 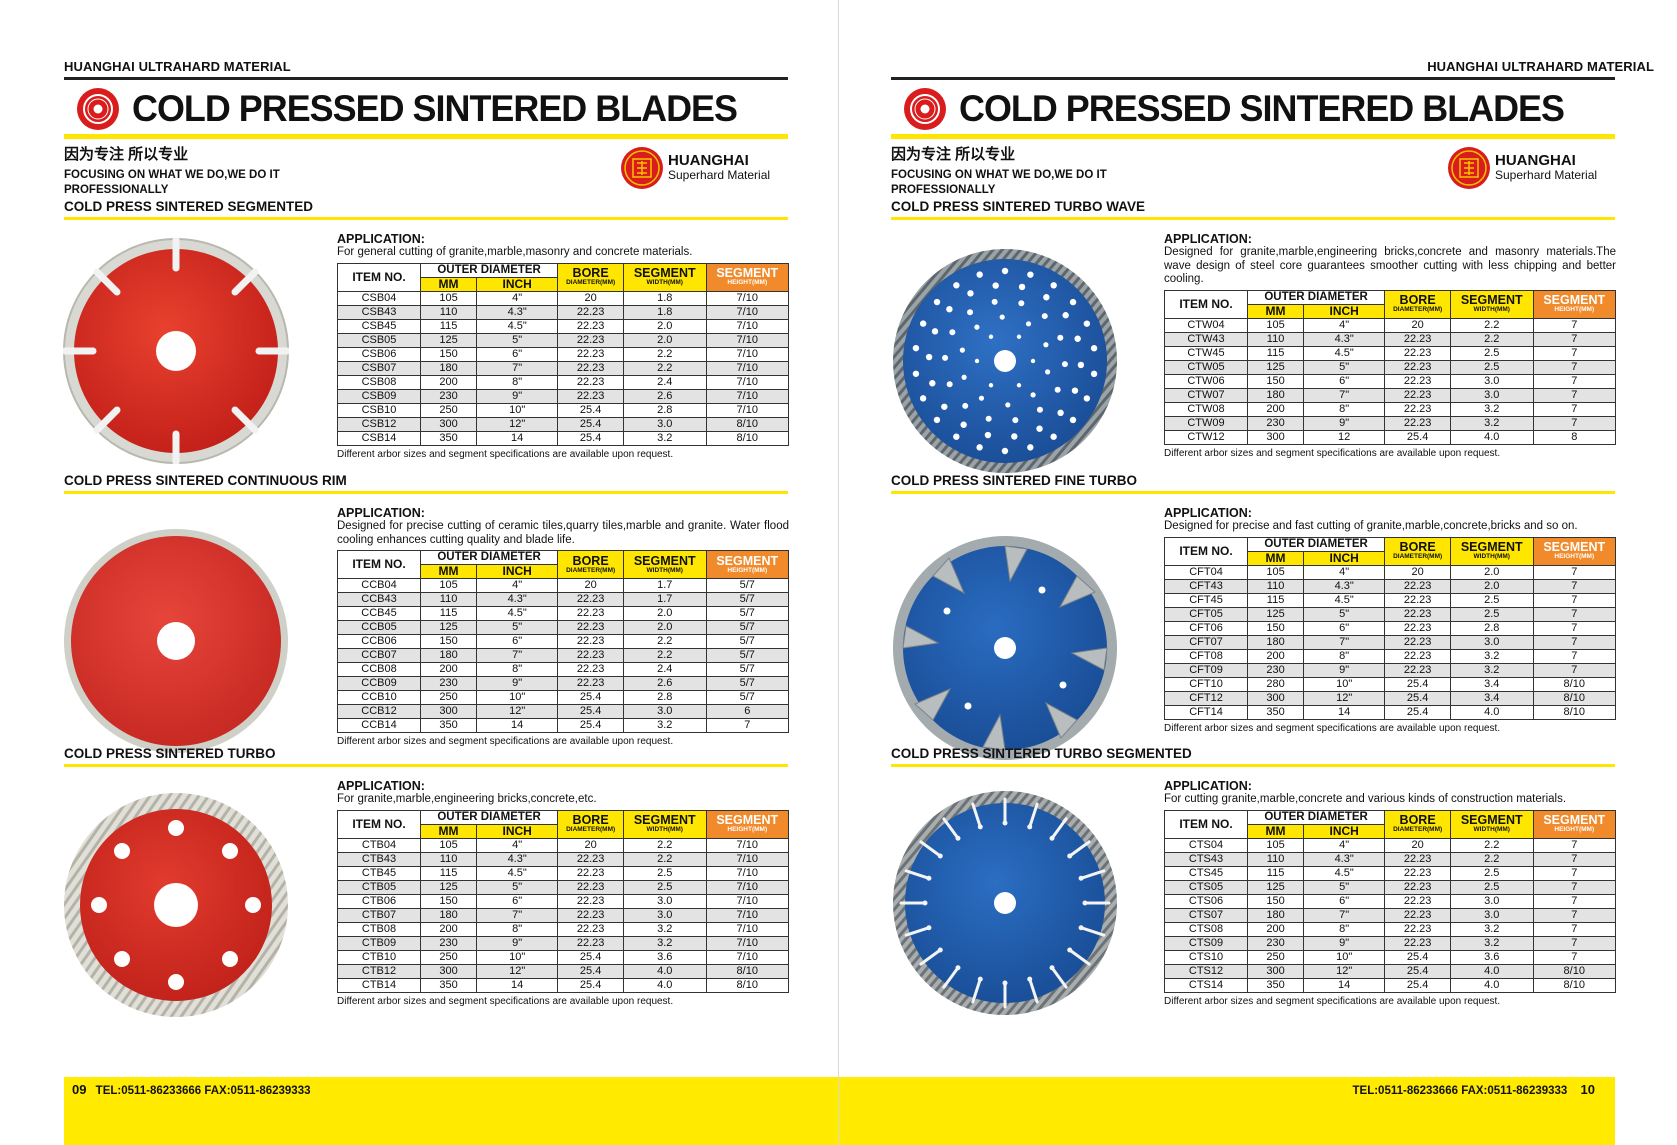 I want to click on cell-item-no: CFT06, so click(x=1206, y=628).